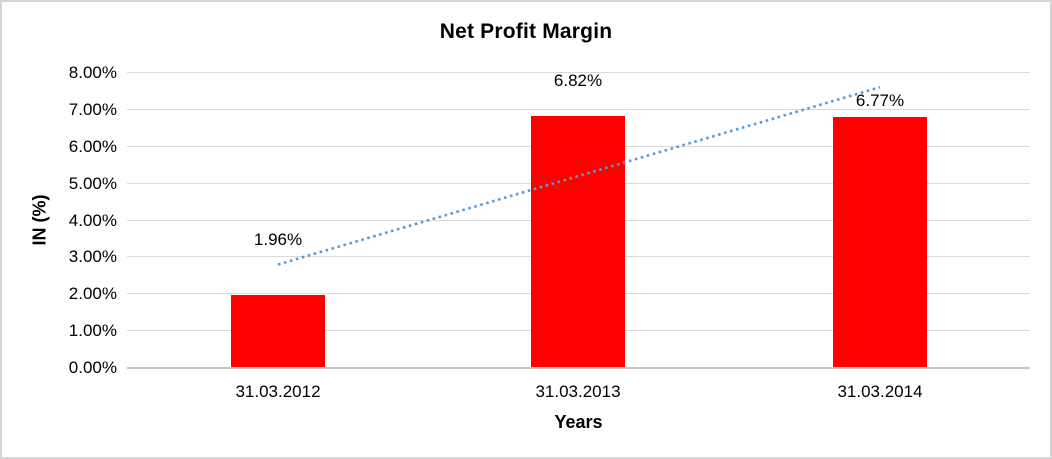 The width and height of the screenshot is (1052, 459). What do you see at coordinates (92, 367) in the screenshot?
I see `y-tick-label: 0.00%` at bounding box center [92, 367].